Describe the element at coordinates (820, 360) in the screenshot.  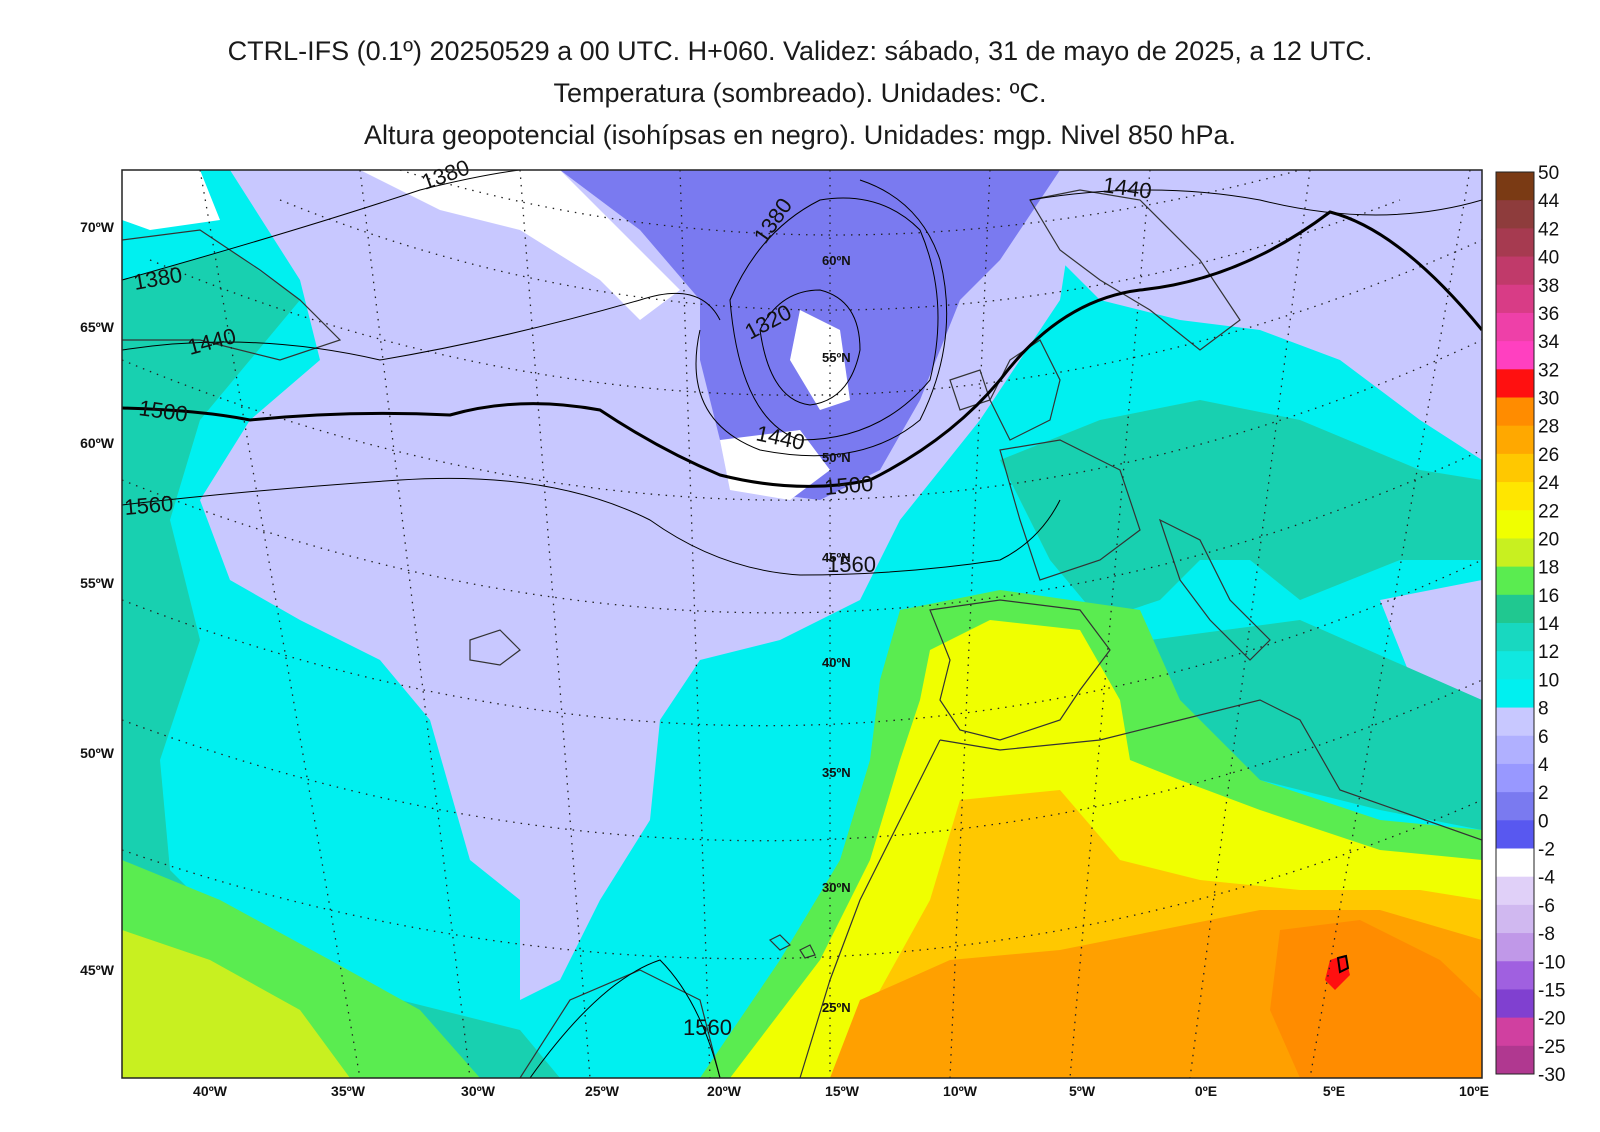
I see `temp-field-white-core-a` at that location.